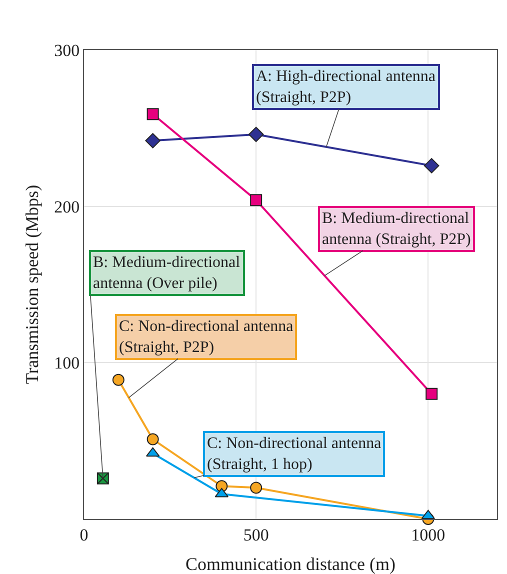  I want to click on text: B: Medium-directional antenna (Over pile), so click(167, 273).